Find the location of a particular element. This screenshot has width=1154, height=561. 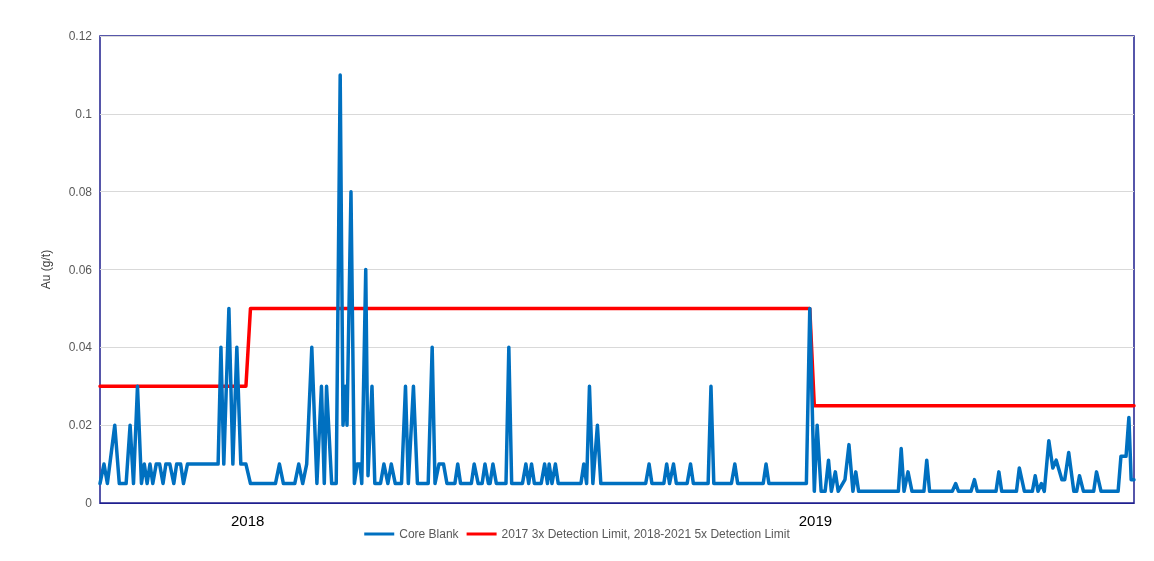

x-tick-label: 2019 is located at coordinates (815, 520).